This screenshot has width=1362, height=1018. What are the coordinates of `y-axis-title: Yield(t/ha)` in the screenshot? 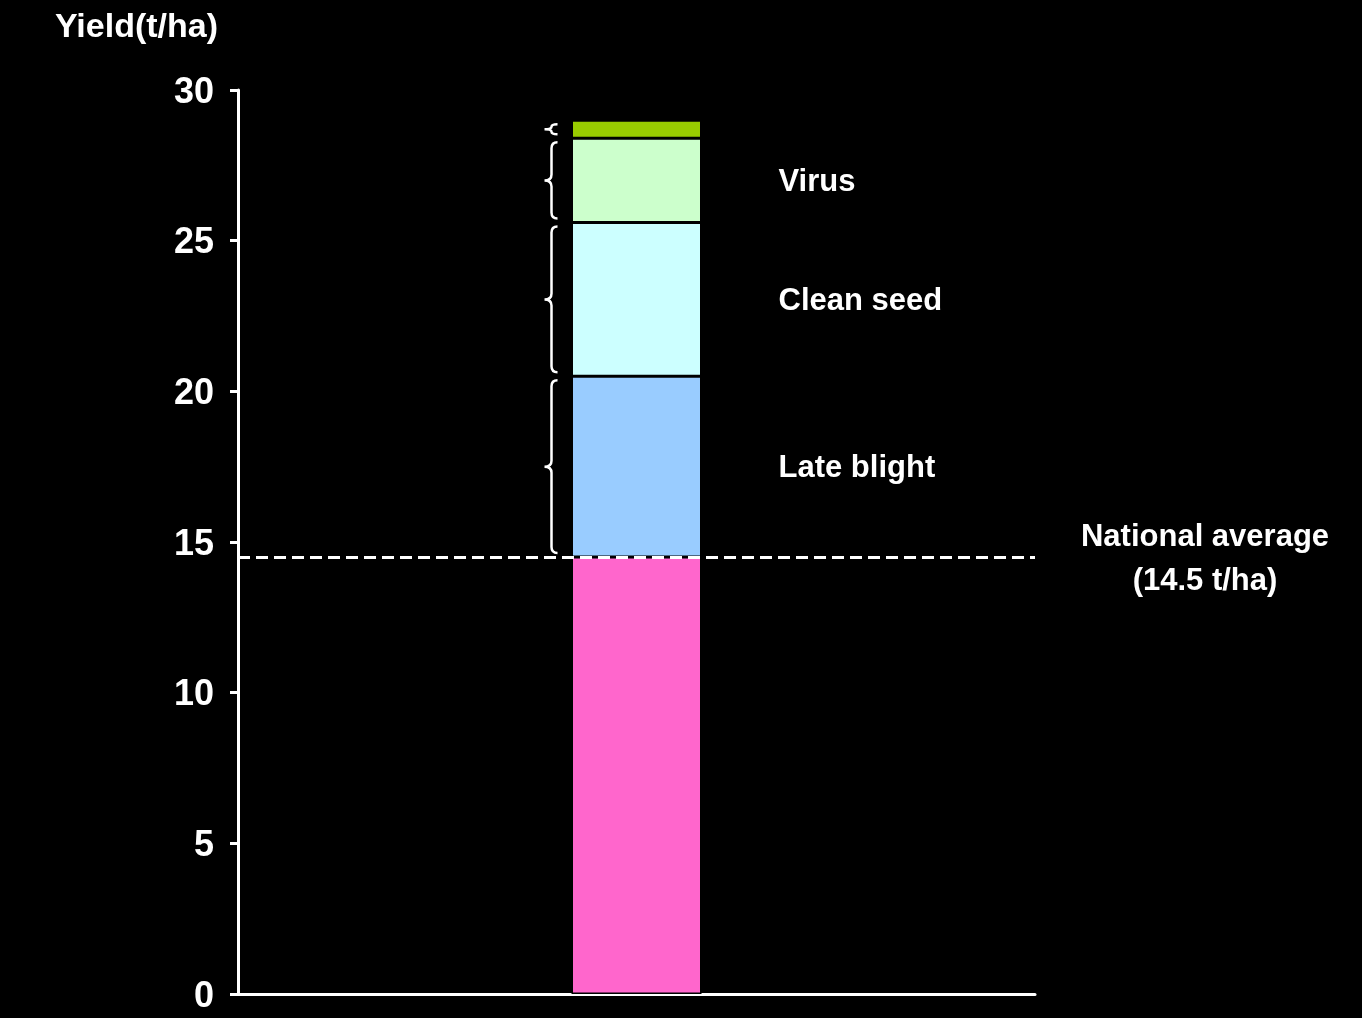 It's located at (136, 25).